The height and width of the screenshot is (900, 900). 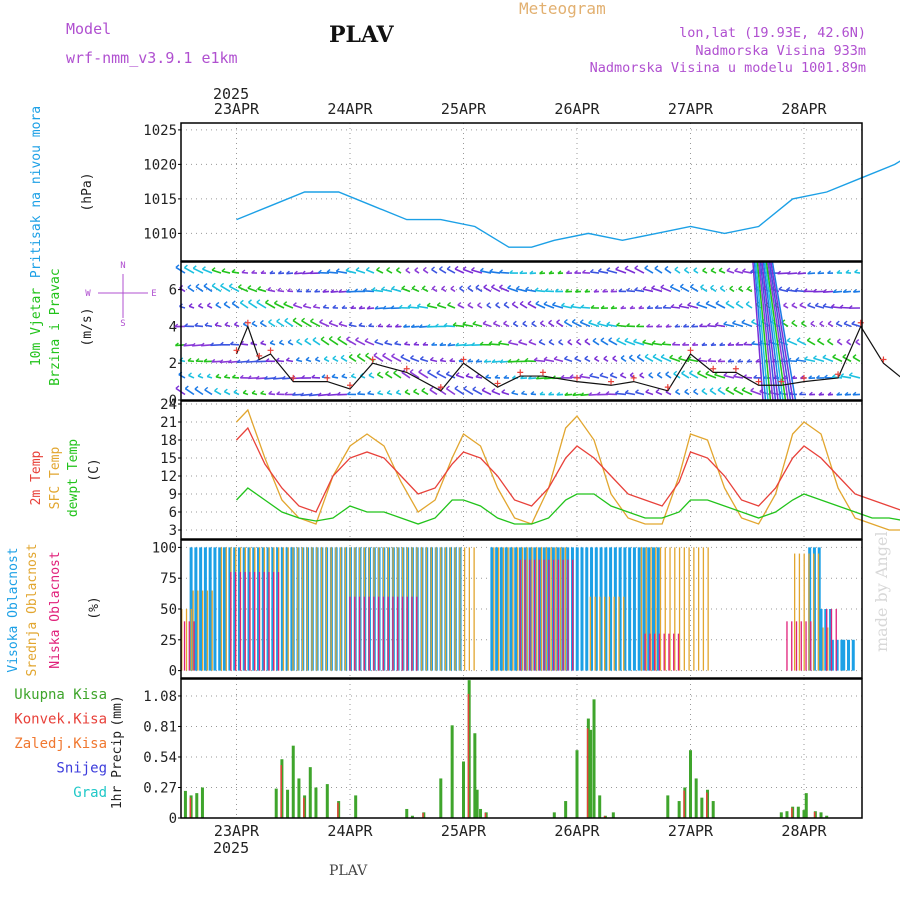 What do you see at coordinates (73, 478) in the screenshot?
I see `axis-label: dewpt Temp` at bounding box center [73, 478].